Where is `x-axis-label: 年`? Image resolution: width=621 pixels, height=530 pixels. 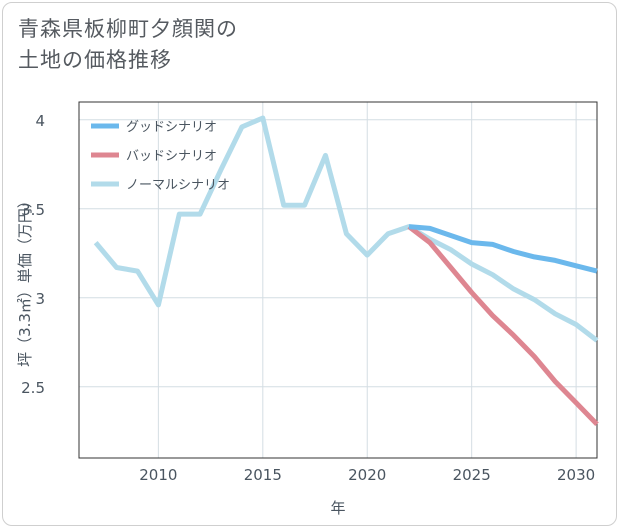 x-axis-label: 年 is located at coordinates (337, 508).